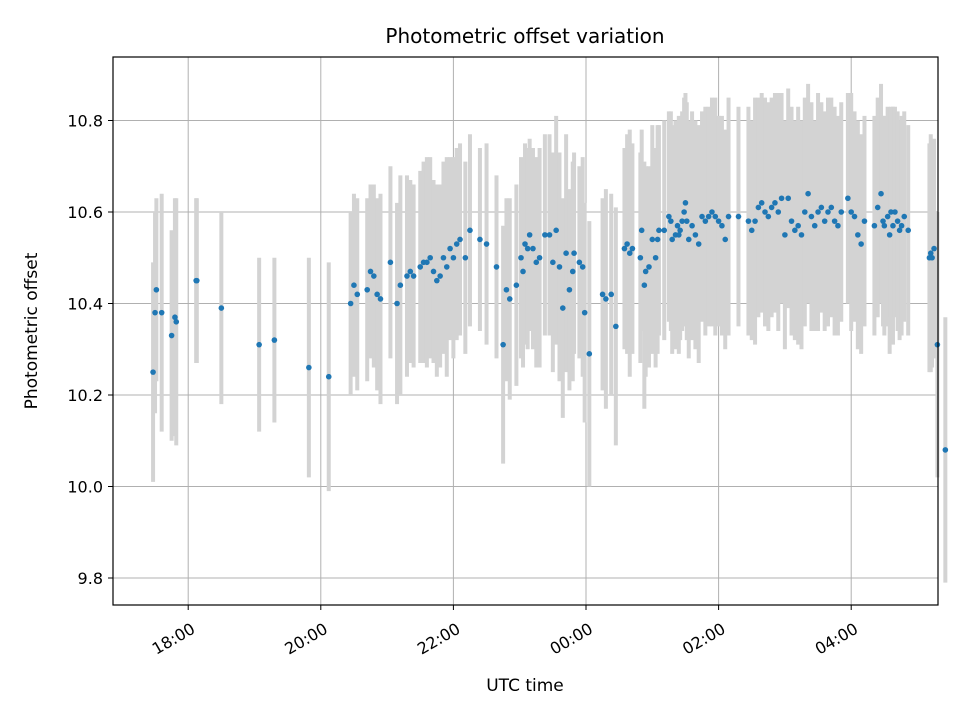  Describe the element at coordinates (525, 686) in the screenshot. I see `x-axis-label: UTC time` at that location.